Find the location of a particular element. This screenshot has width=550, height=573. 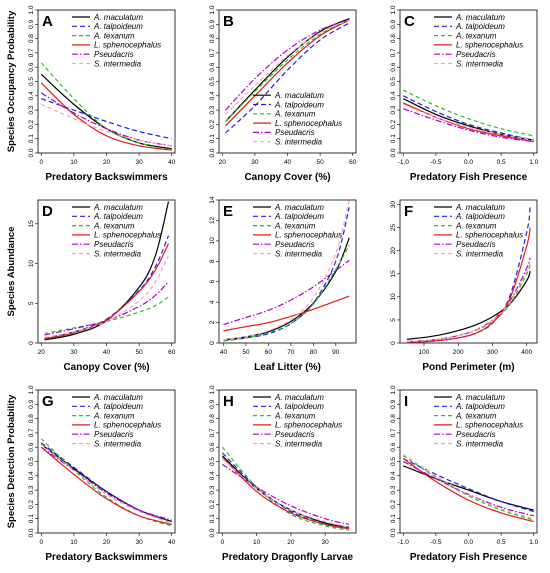

x-tick-label: 60 is located at coordinates (269, 352).